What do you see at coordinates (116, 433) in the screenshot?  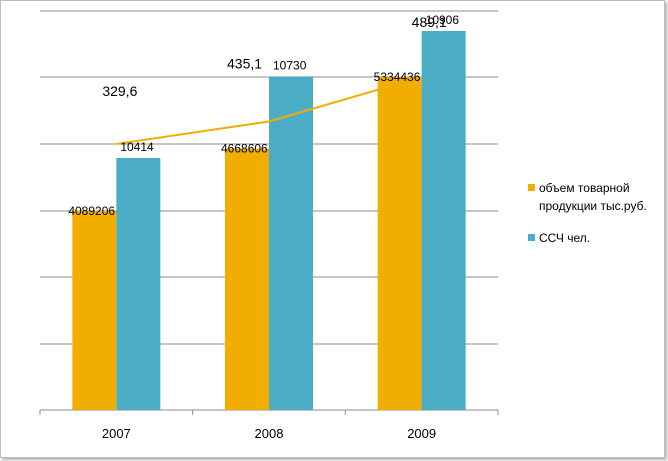 I see `x-tick-label: 2007` at bounding box center [116, 433].